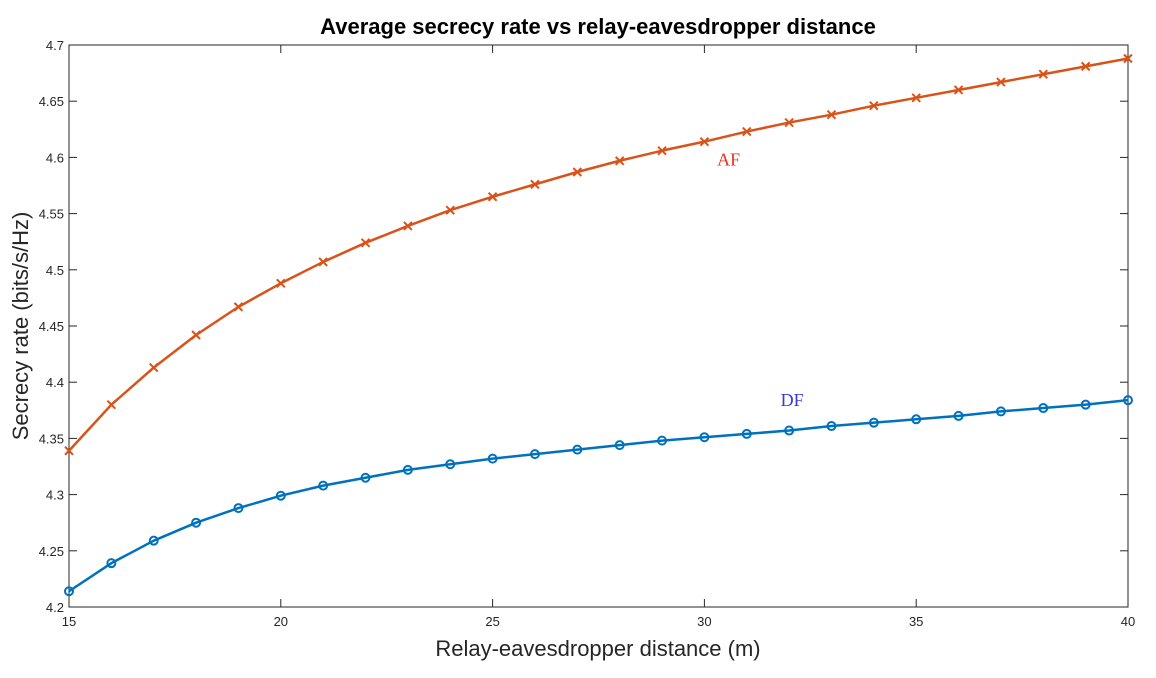 The width and height of the screenshot is (1156, 678). I want to click on y-tick-label: 4.3, so click(55, 495).